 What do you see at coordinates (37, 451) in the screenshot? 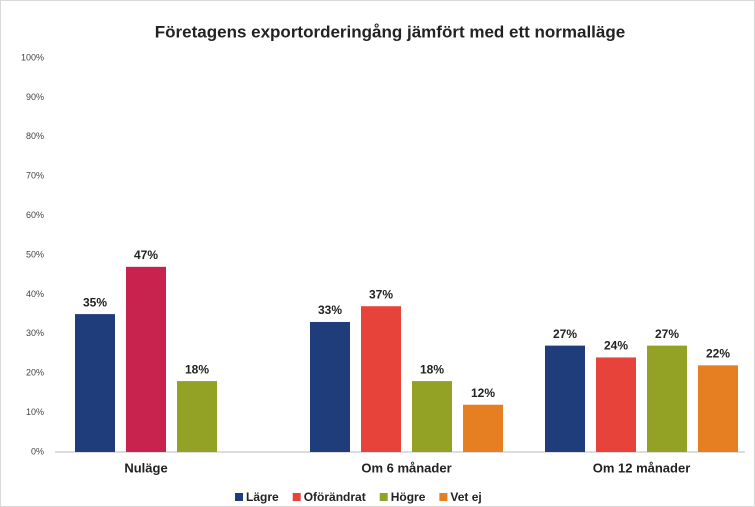
I see `y-tick-label: 0%` at bounding box center [37, 451].